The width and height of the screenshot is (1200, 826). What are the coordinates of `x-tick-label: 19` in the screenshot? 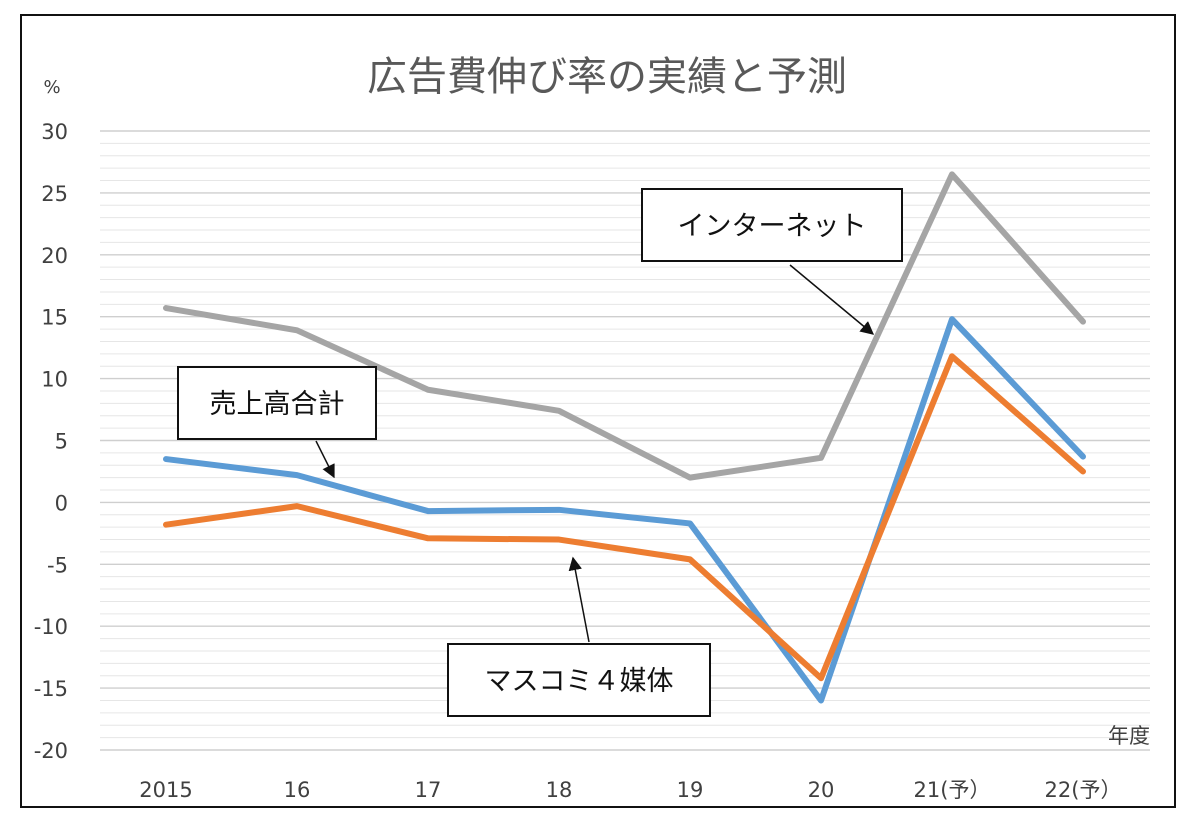 It's located at (690, 790).